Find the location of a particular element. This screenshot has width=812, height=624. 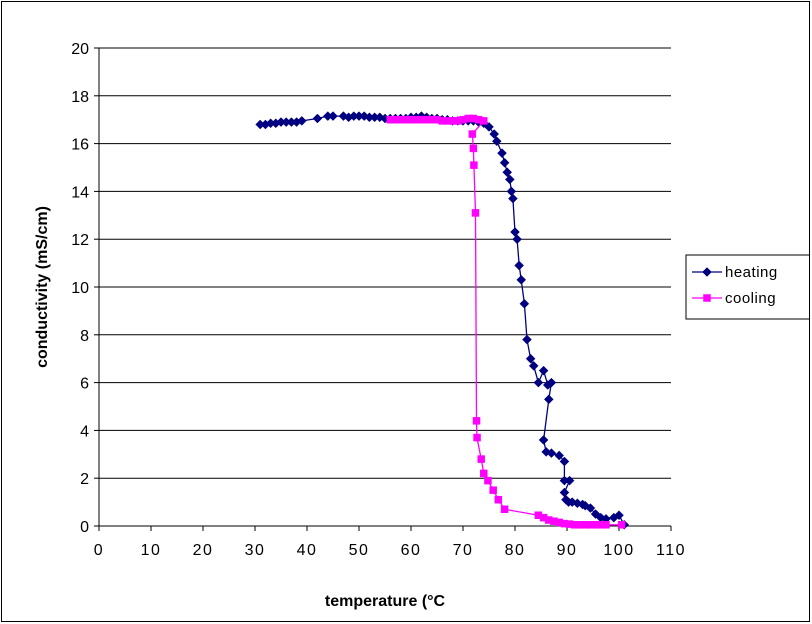

x-tick-label: 110 is located at coordinates (671, 550).